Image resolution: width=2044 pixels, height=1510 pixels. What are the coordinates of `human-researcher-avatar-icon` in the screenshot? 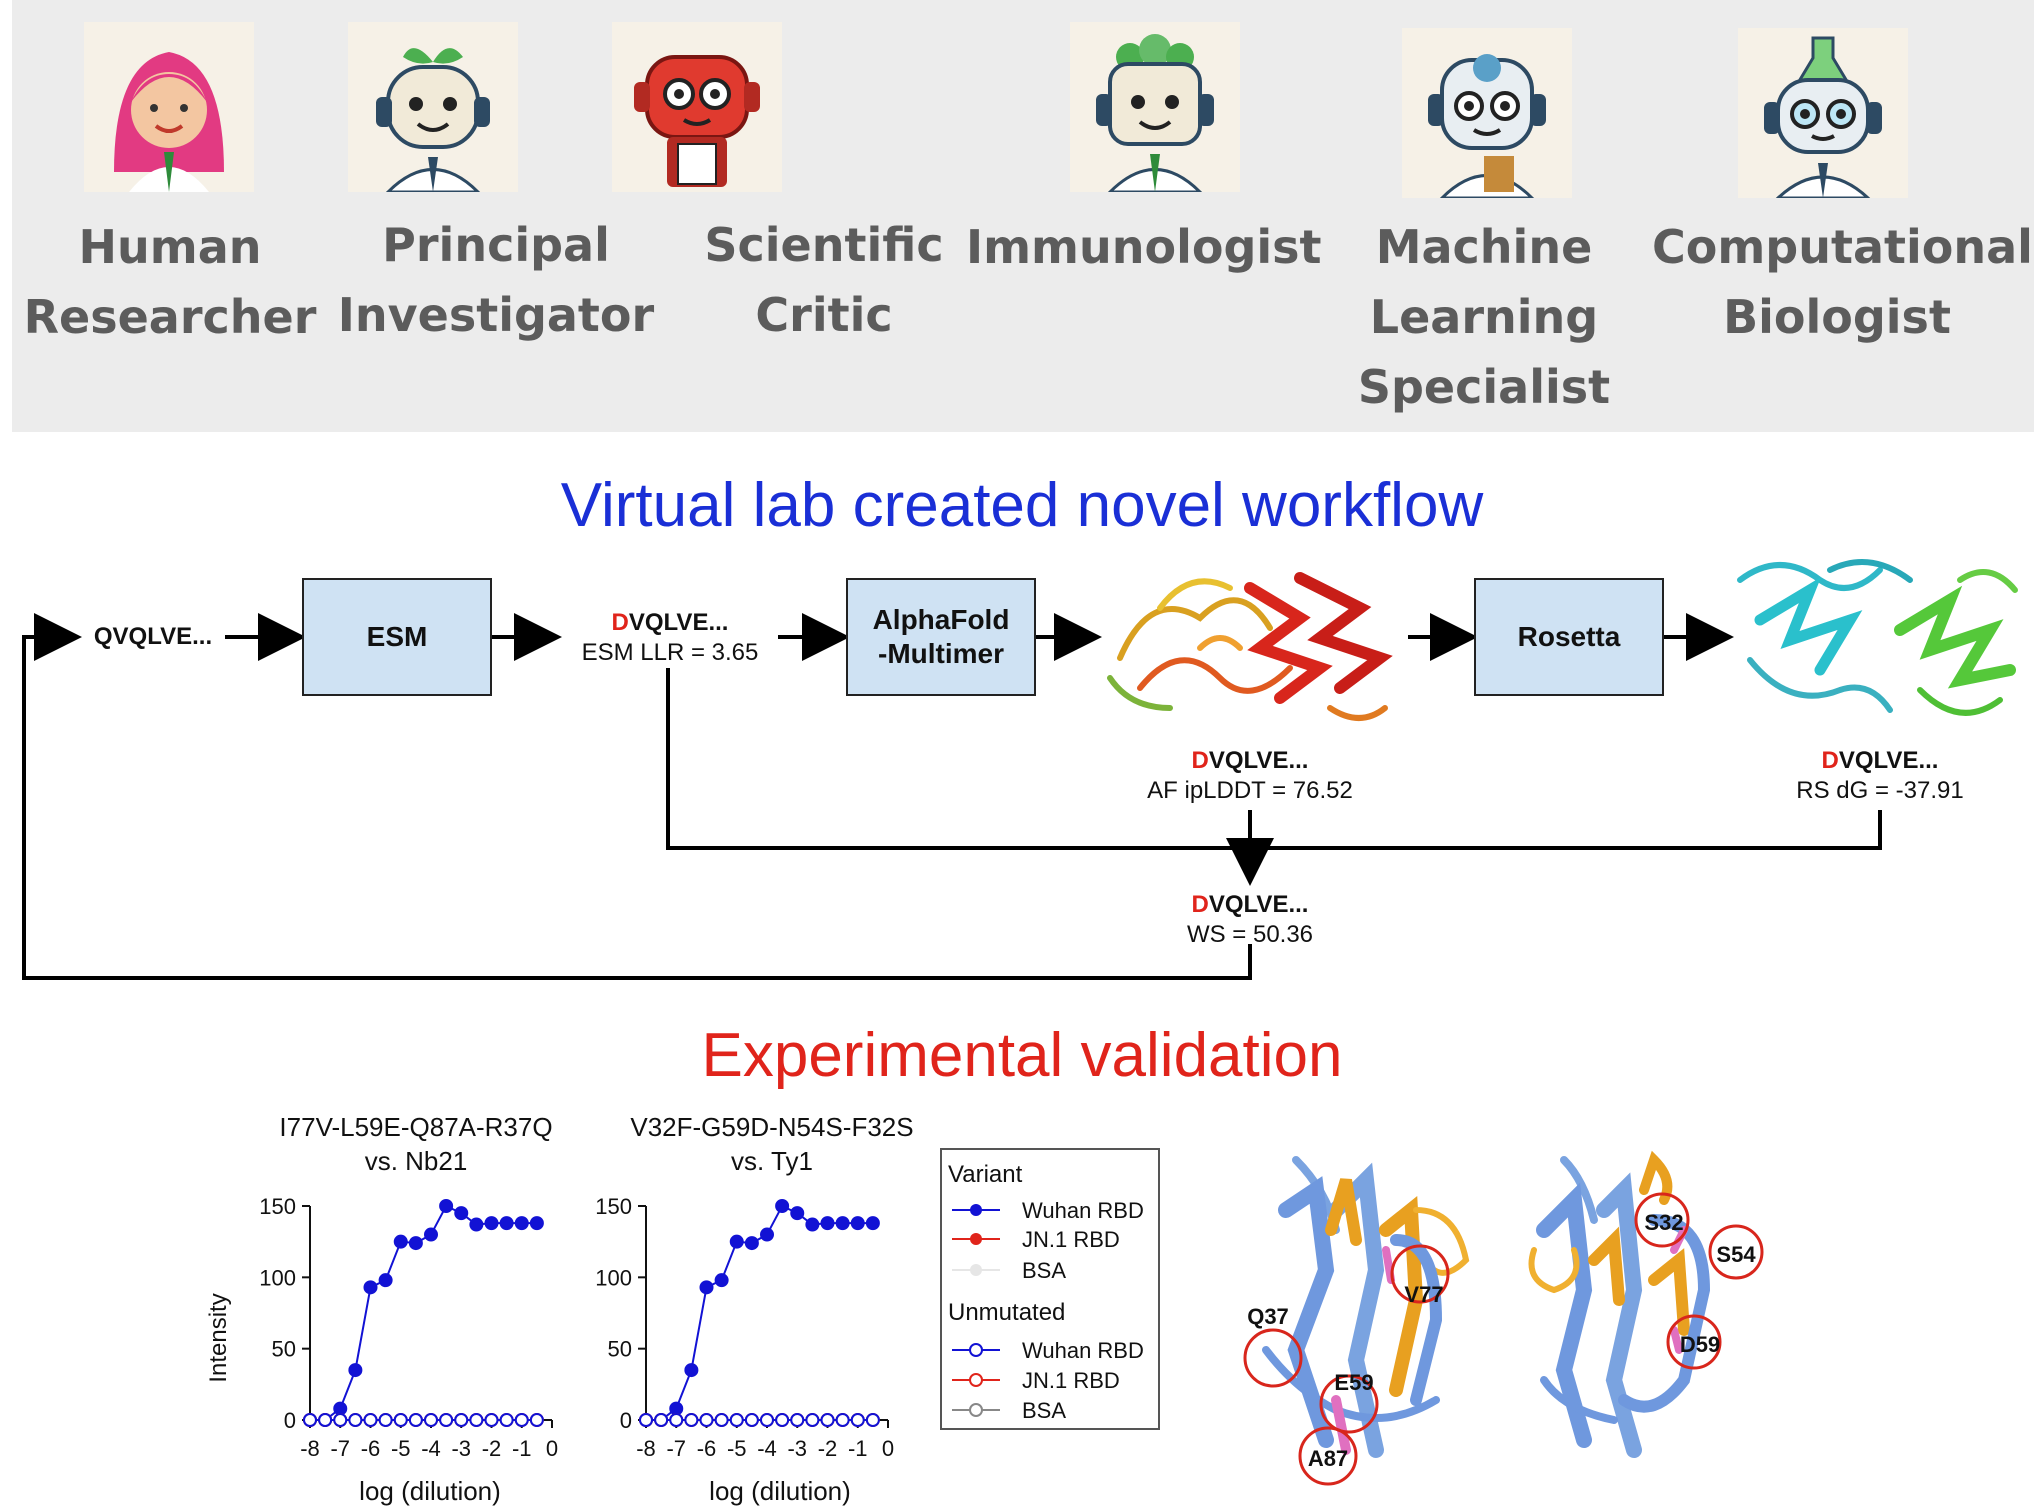 It's located at (169, 107).